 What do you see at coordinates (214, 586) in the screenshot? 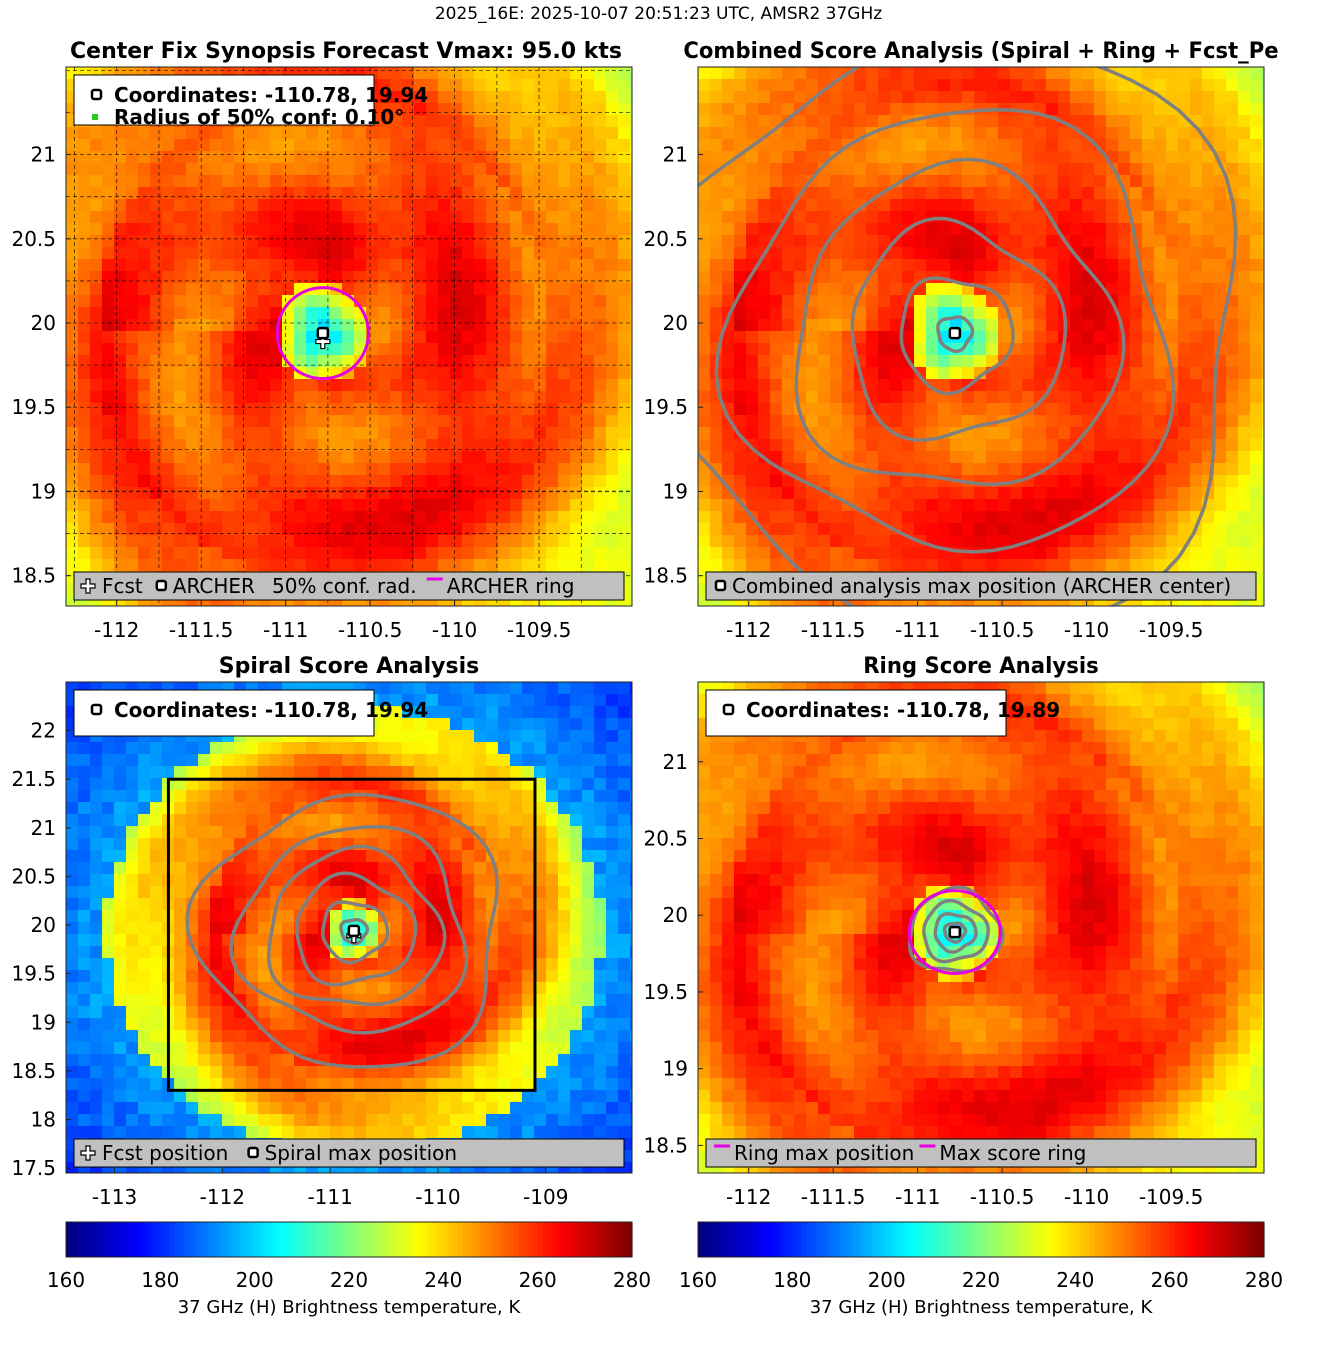
I see `legend-label: ARCHER` at bounding box center [214, 586].